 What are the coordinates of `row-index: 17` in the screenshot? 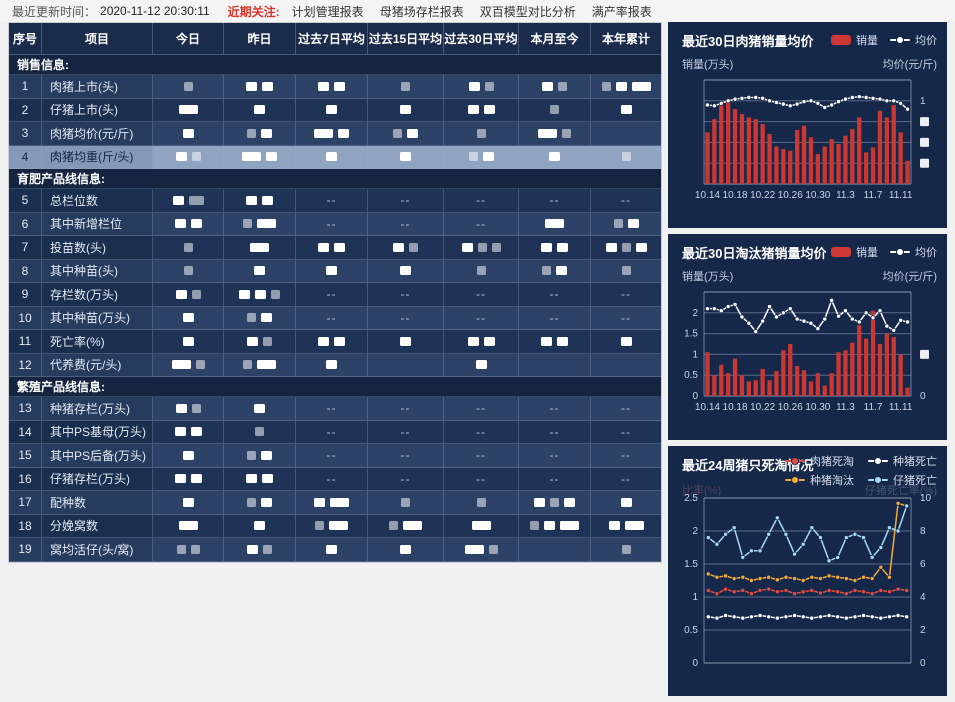 It's located at (25, 503).